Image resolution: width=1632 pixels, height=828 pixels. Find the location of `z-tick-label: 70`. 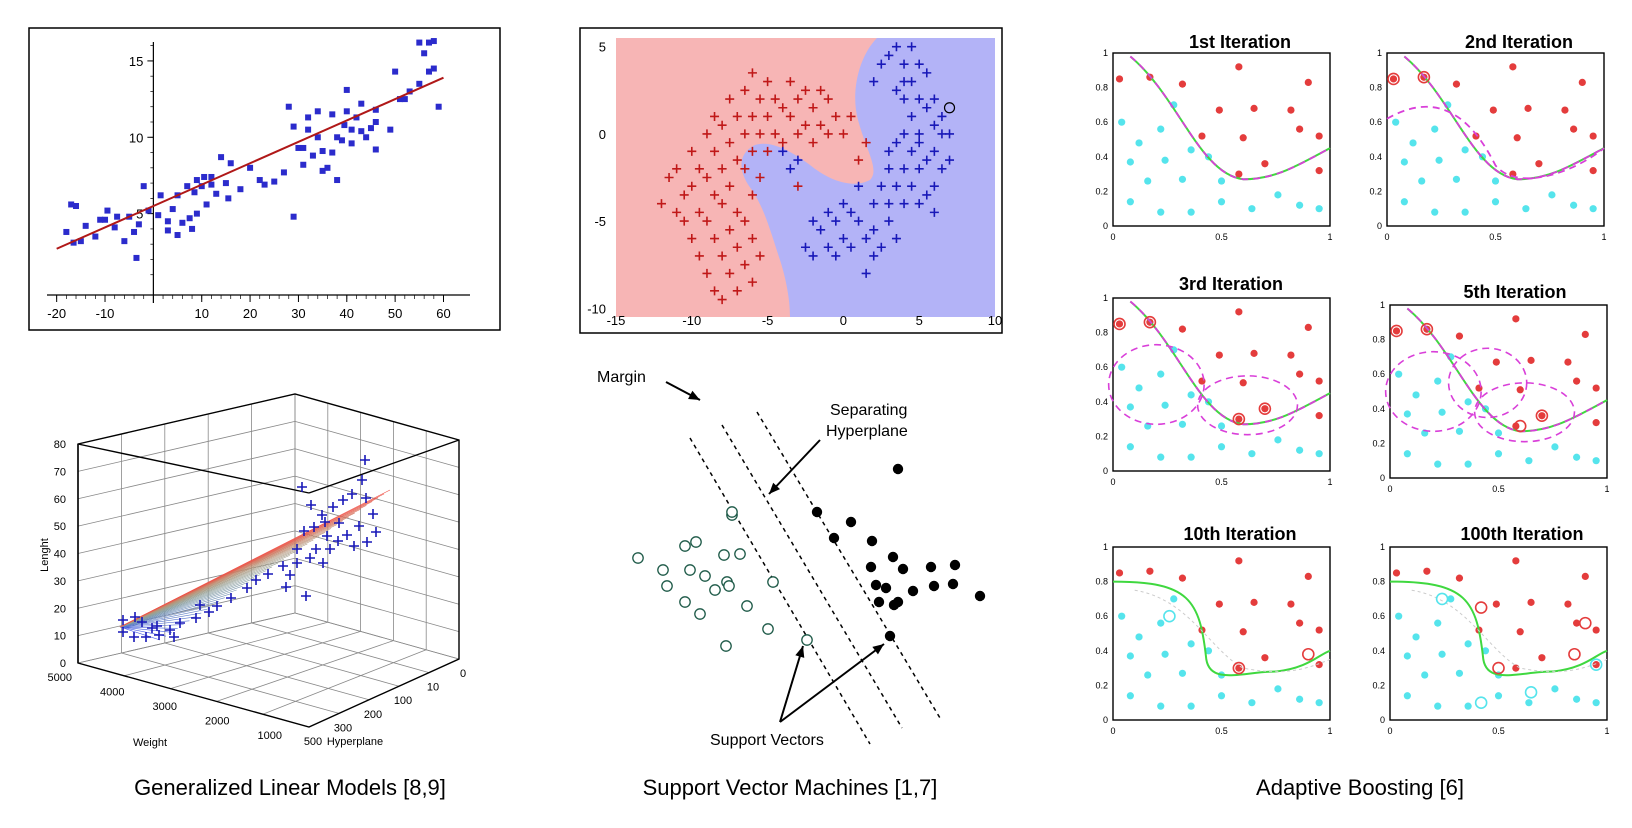

z-tick-label: 70 is located at coordinates (60, 472).